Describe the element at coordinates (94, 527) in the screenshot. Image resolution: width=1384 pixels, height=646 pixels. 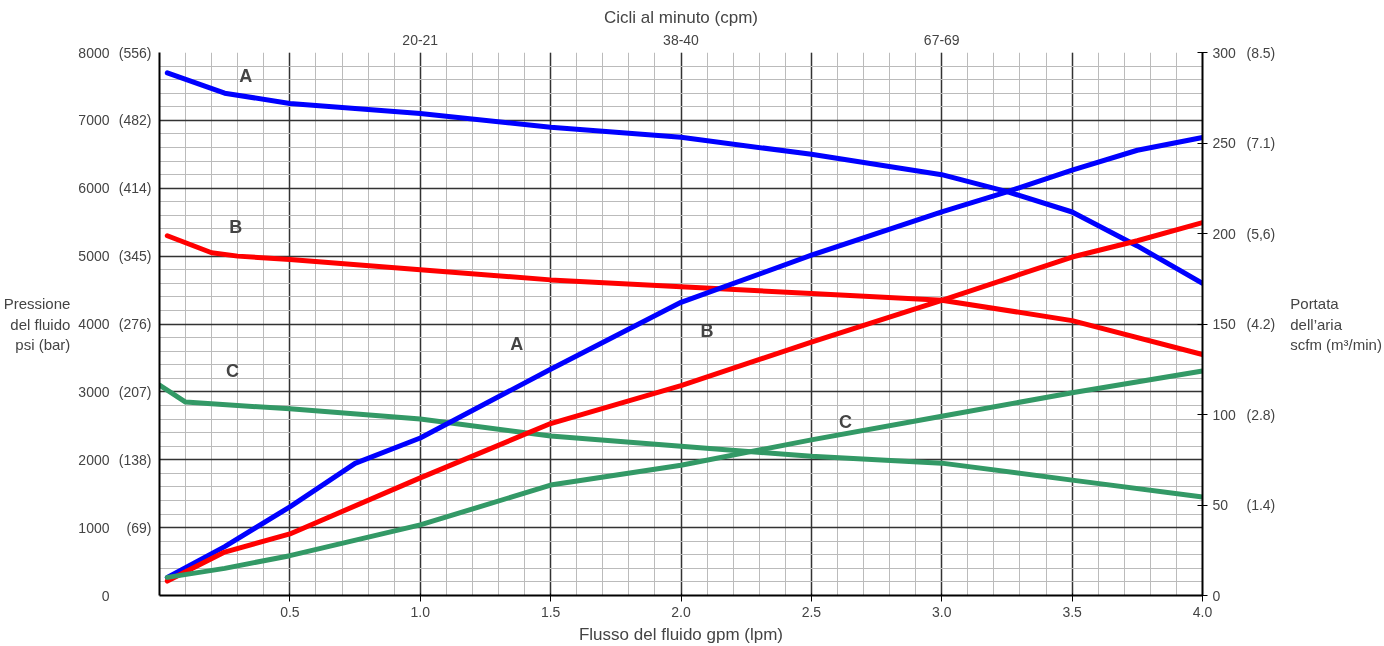
I see `y-tick-label: 1000` at that location.